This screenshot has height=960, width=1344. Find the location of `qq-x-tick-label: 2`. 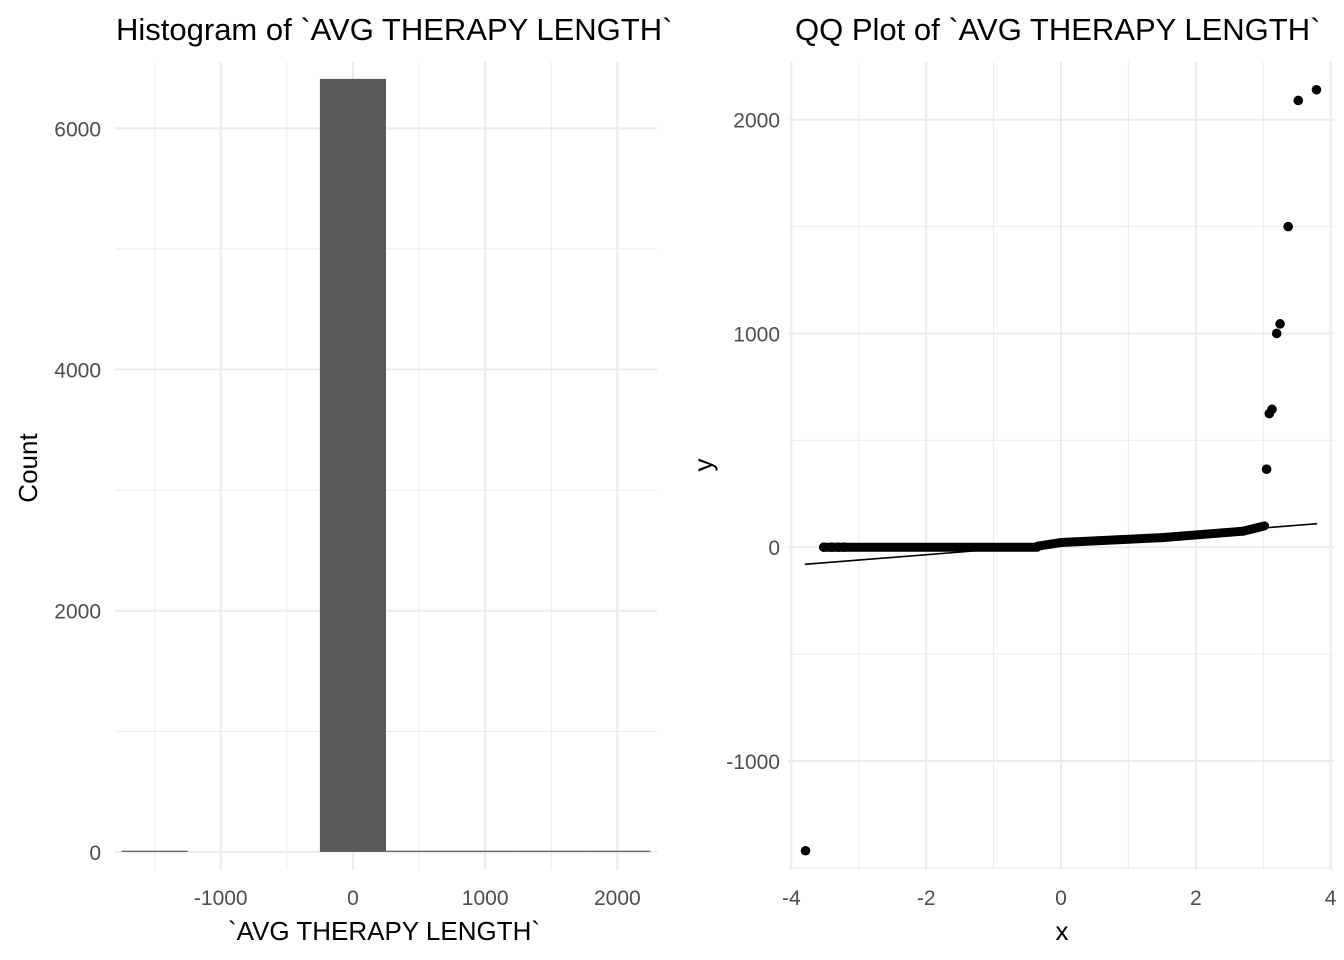

qq-x-tick-label: 2 is located at coordinates (1196, 898).